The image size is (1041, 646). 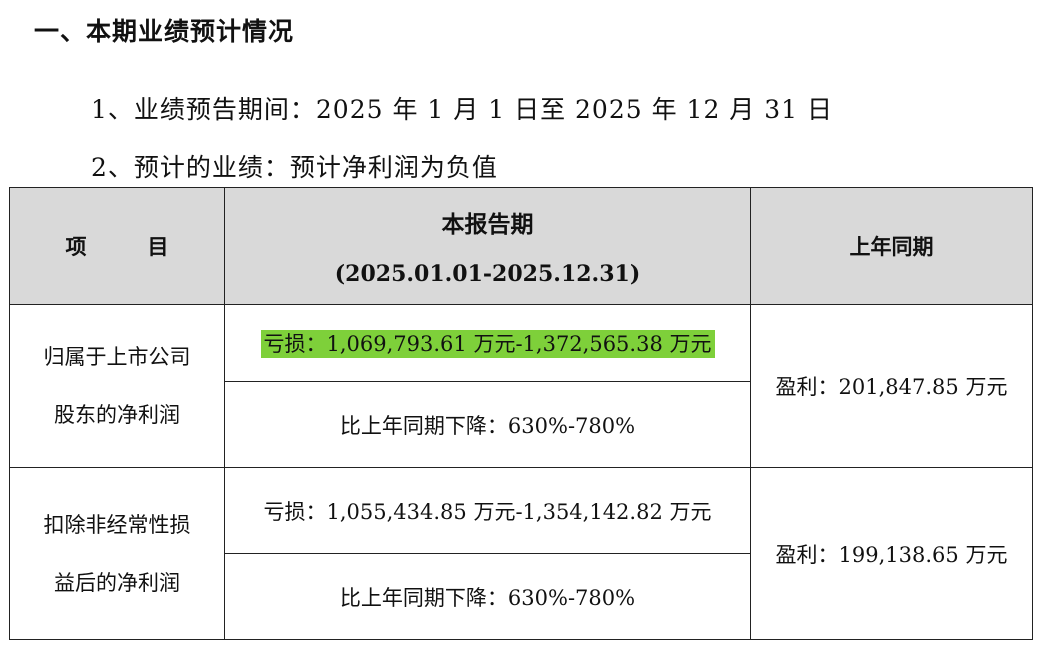 What do you see at coordinates (117, 386) in the screenshot?
I see `row-label: 归属于上市公司 股东的净利润` at bounding box center [117, 386].